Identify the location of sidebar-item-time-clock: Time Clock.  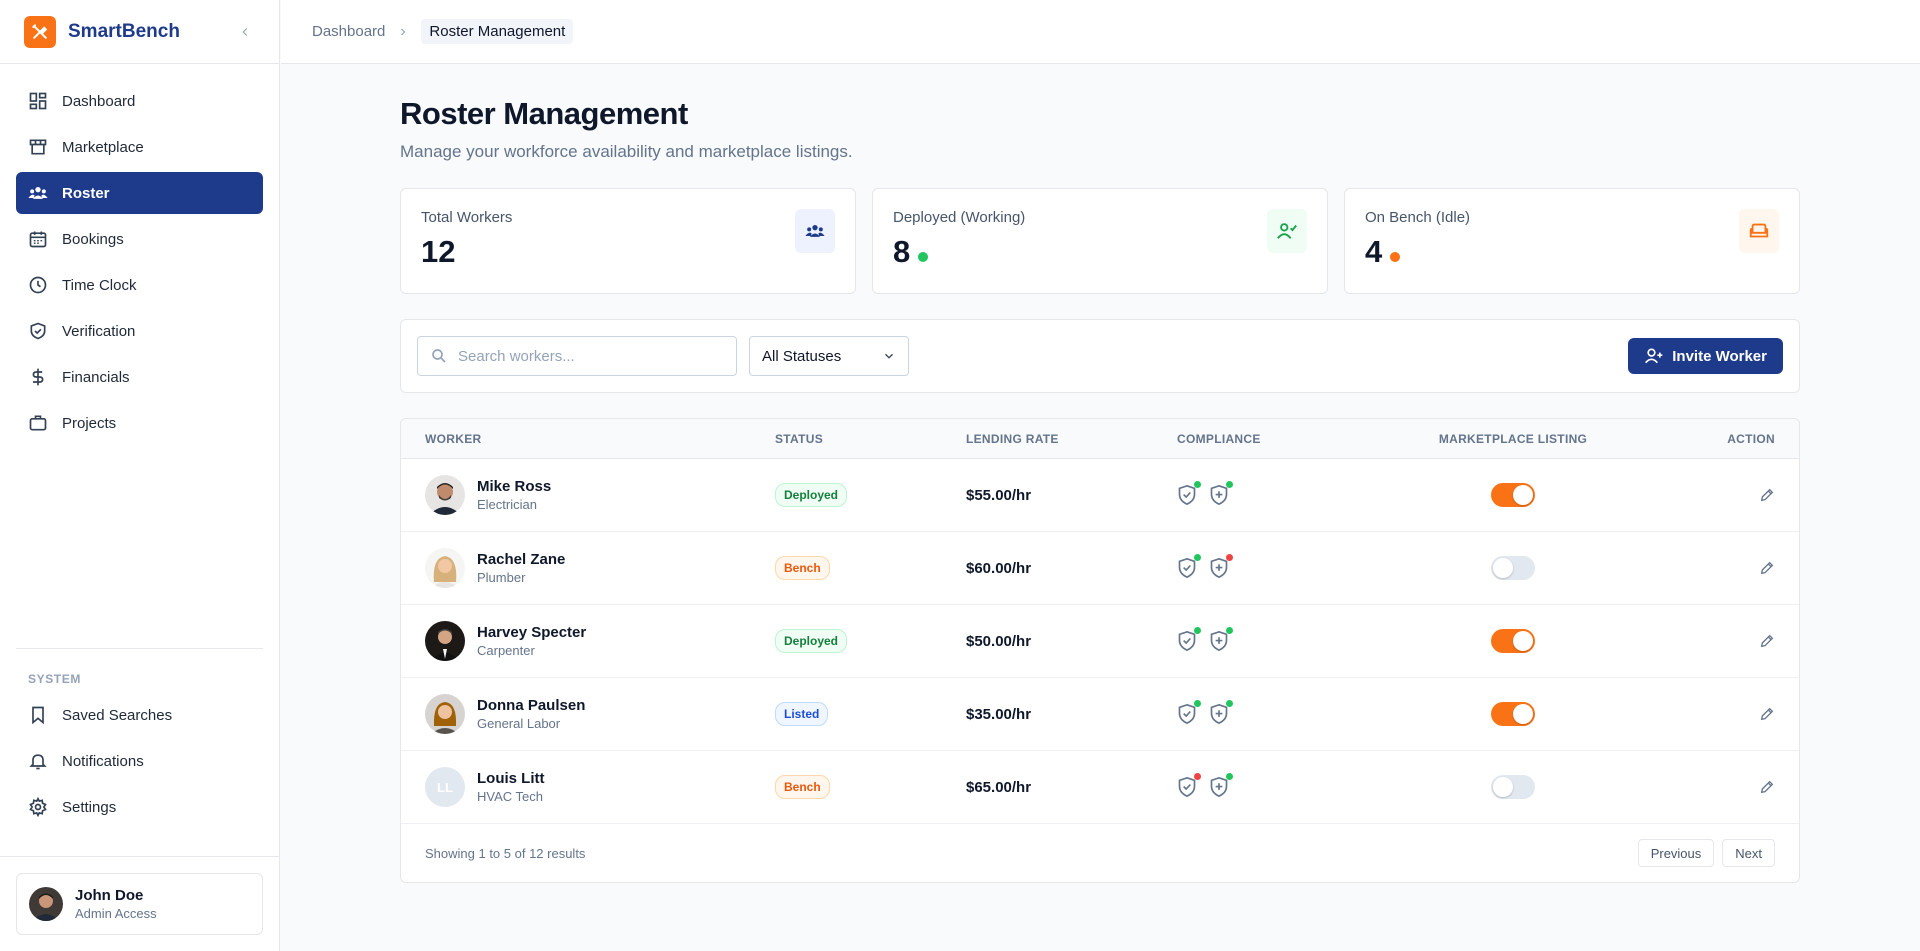
(139, 285).